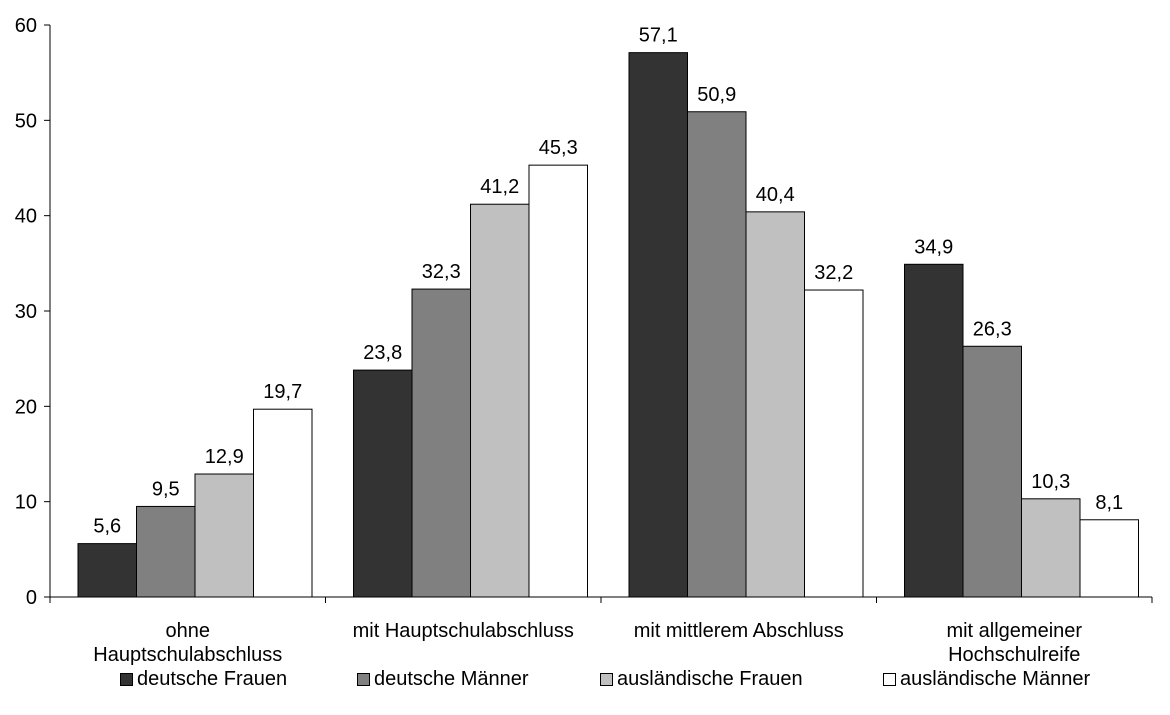  Describe the element at coordinates (212, 679) in the screenshot. I see `legend-label: deutsche Frauen` at that location.